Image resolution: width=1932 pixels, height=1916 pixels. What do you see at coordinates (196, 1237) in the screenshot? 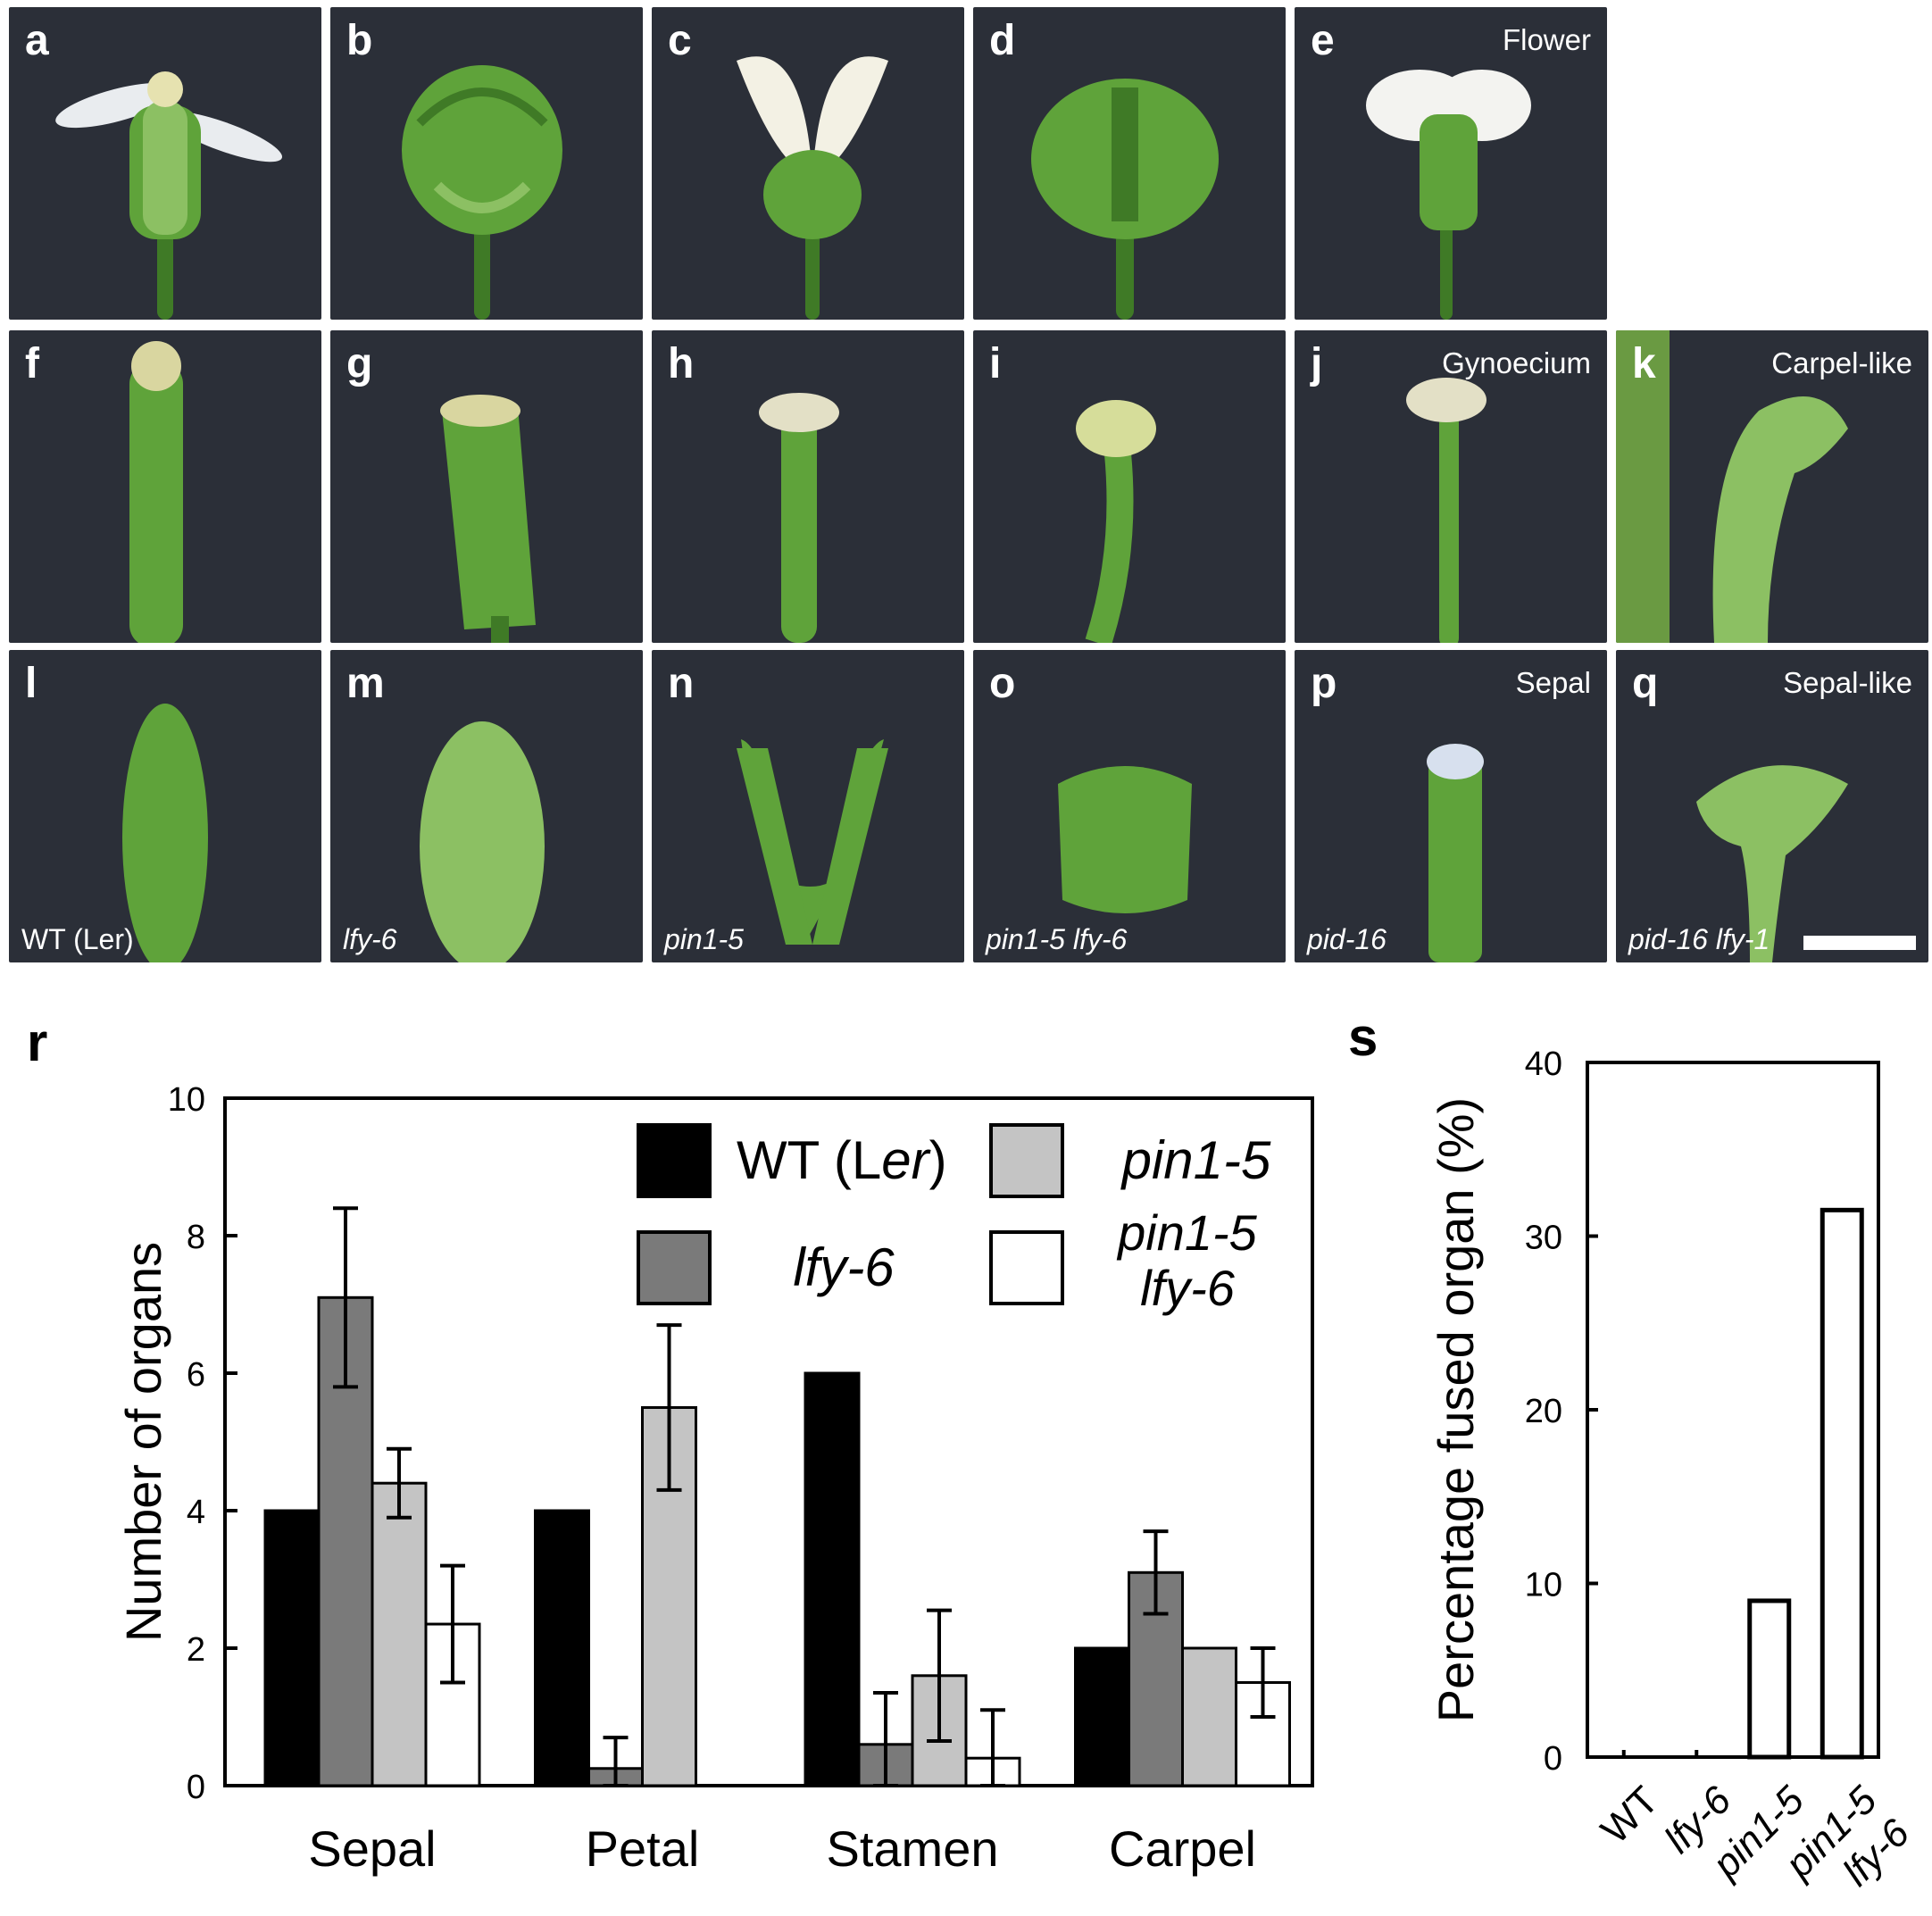
I see `y-tick-label: 8` at bounding box center [196, 1237].